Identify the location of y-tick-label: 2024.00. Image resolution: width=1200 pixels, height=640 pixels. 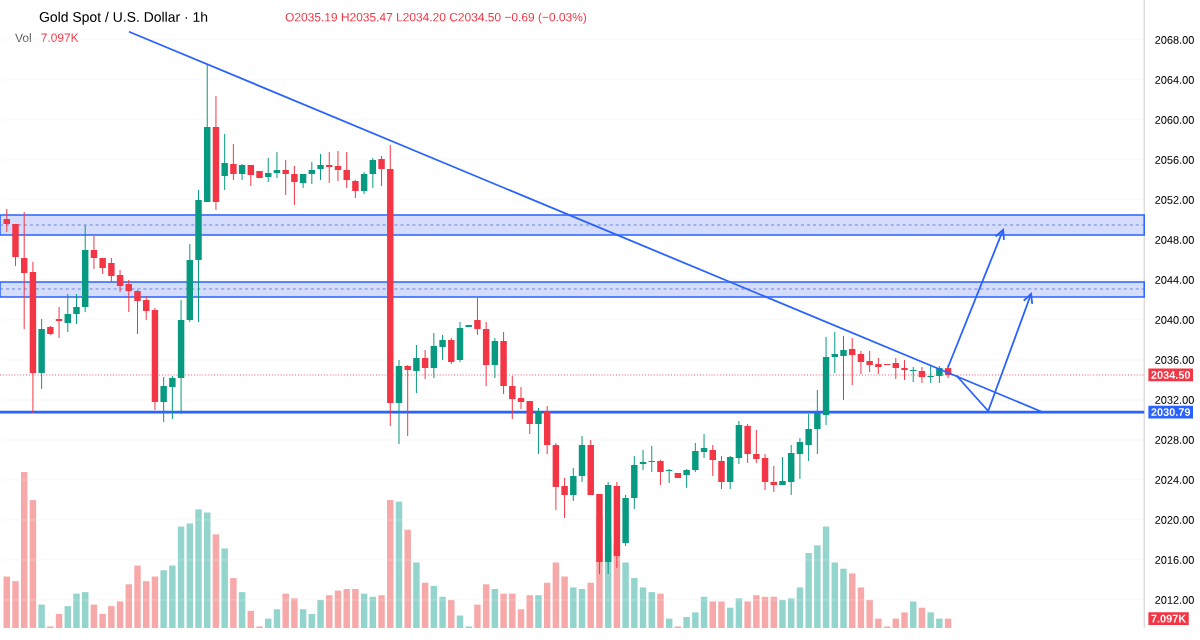
(1174, 480).